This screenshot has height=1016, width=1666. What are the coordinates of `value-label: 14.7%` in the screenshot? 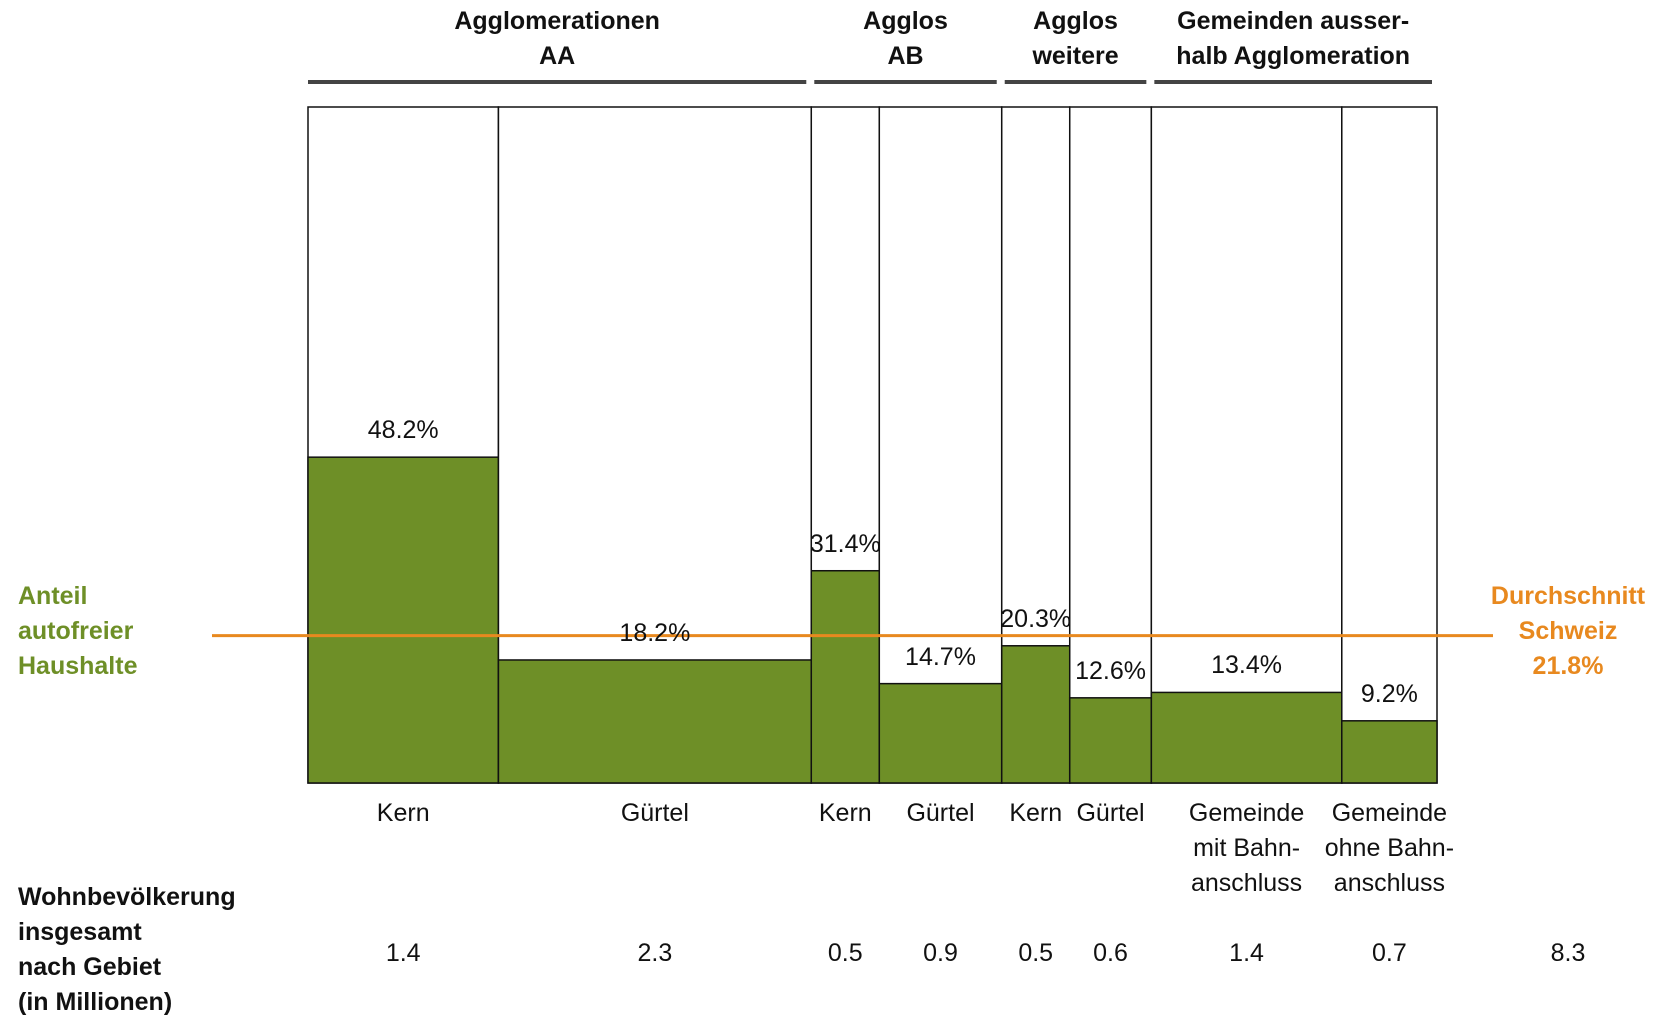 It's located at (940, 656).